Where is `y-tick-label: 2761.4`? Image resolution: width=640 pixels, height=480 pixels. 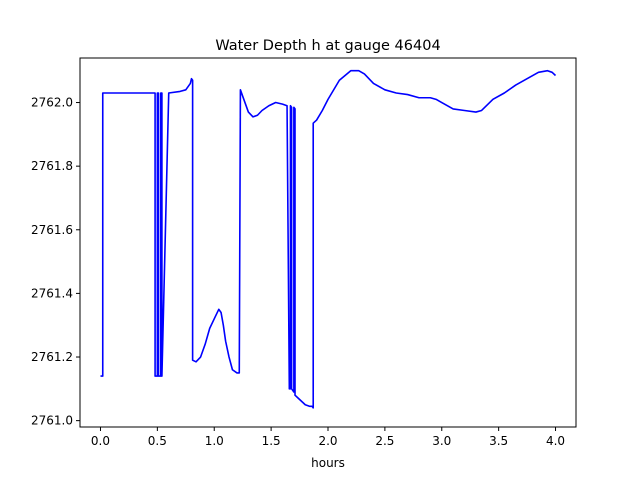 y-tick-label: 2761.4 is located at coordinates (52, 293).